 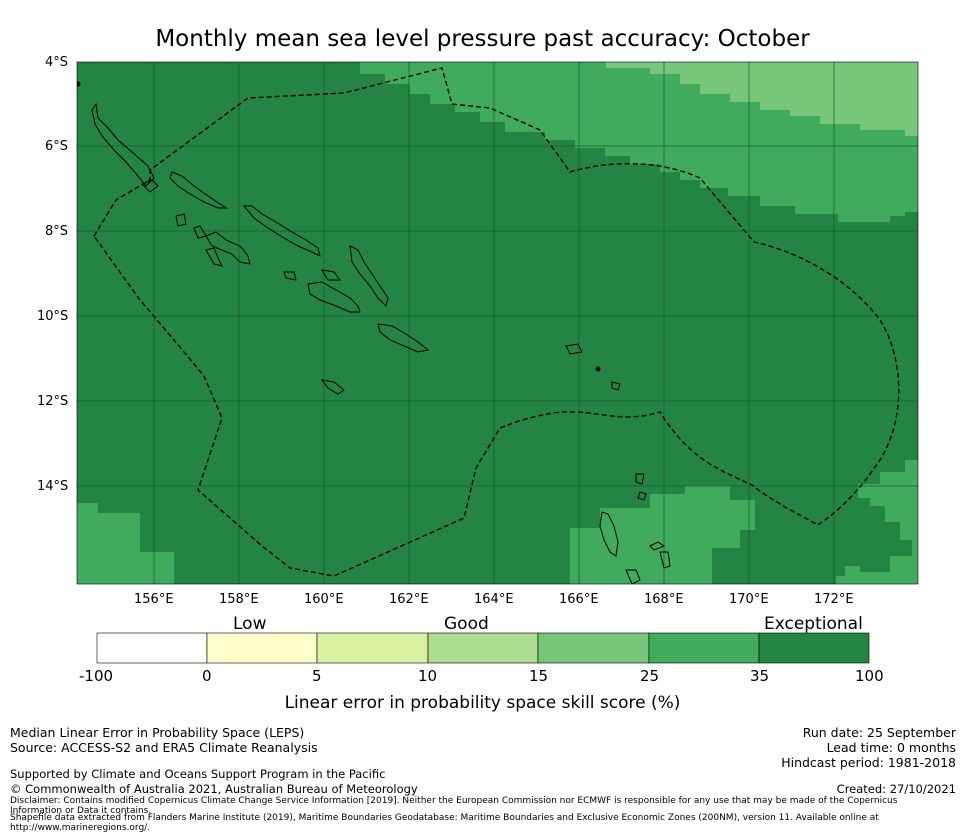 I want to click on colorbar-tick: 25, so click(x=650, y=676).